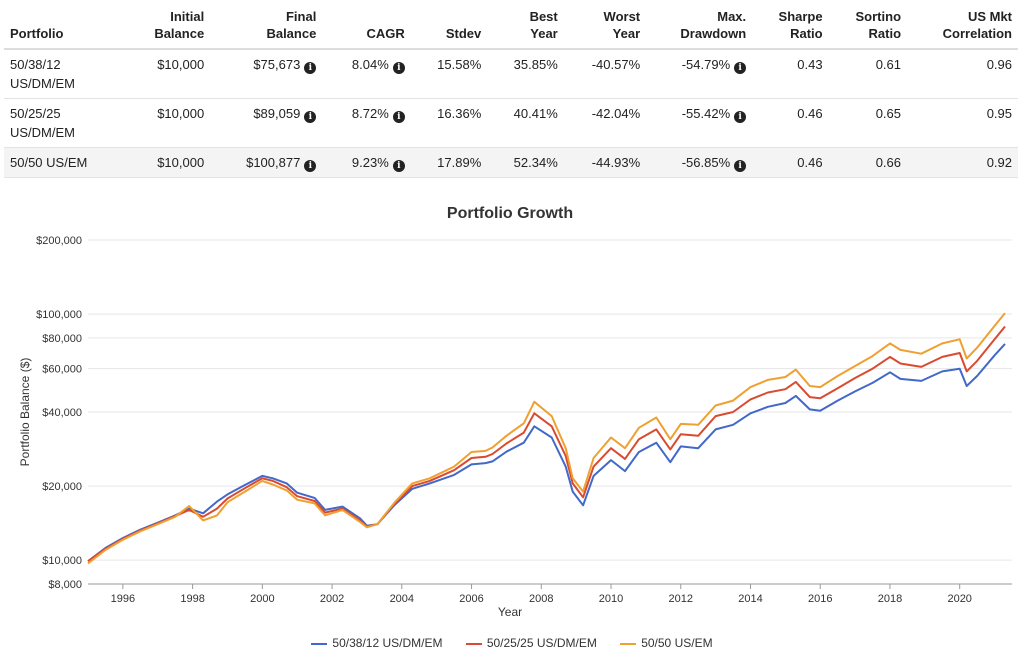 The height and width of the screenshot is (666, 1024). What do you see at coordinates (699, 123) in the screenshot?
I see `cell-max-drawdown: -55.42% i` at bounding box center [699, 123].